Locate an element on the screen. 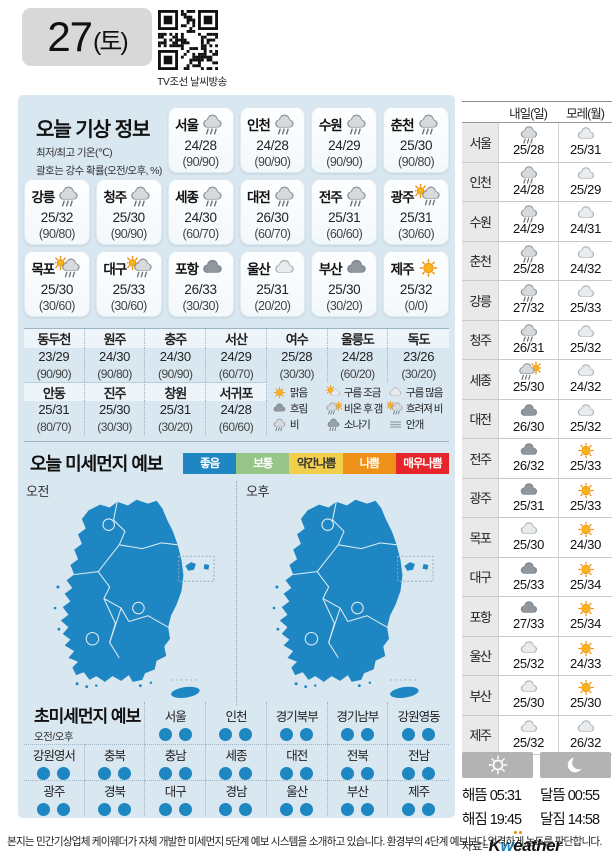  outlook-city-col is located at coordinates (480, 112).